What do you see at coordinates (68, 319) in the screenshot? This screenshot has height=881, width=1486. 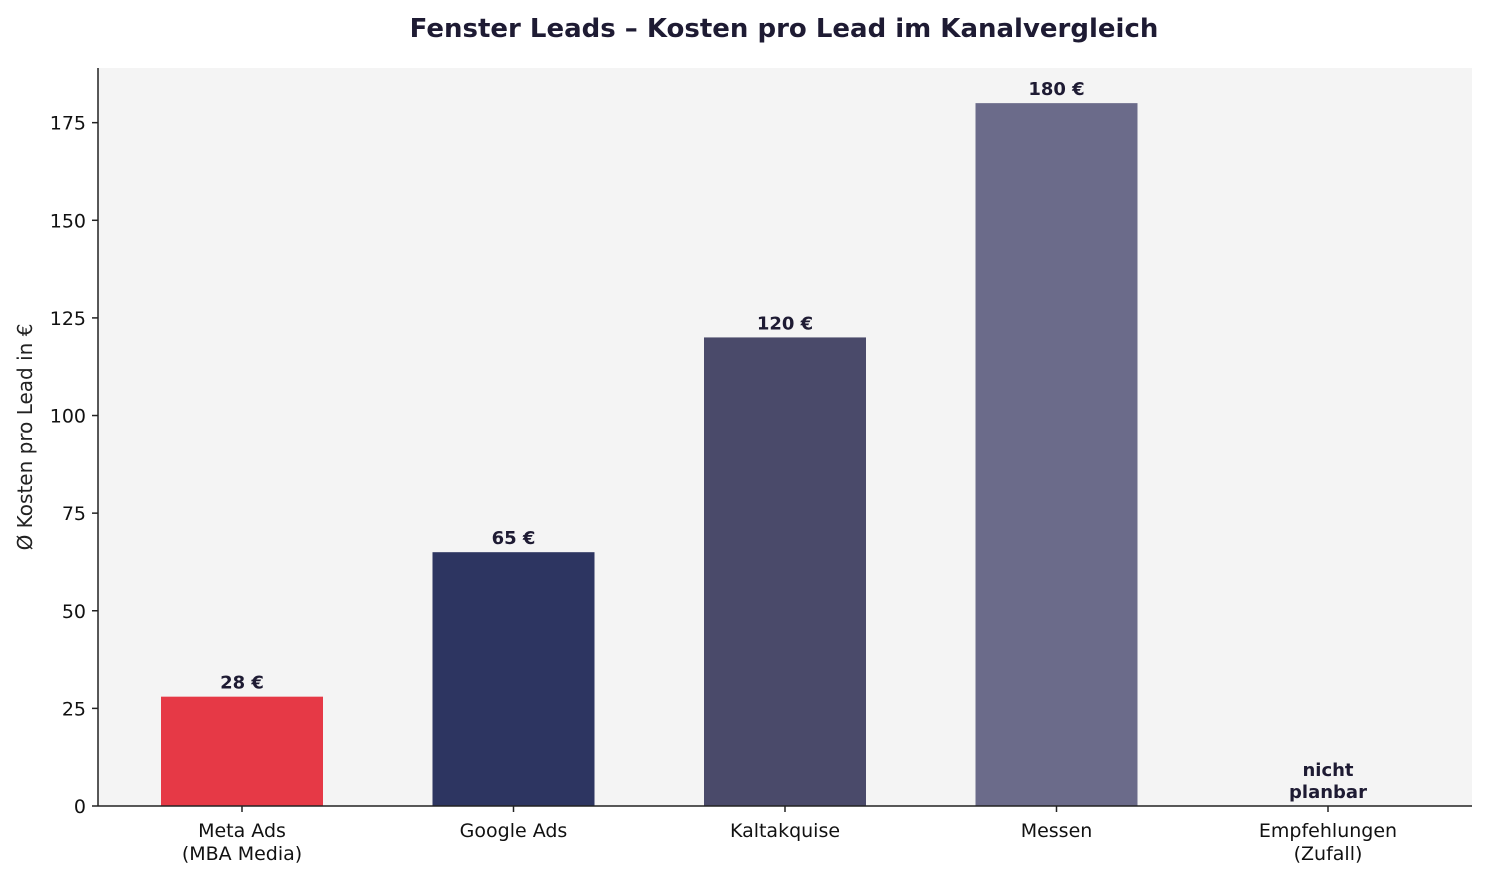 I see `y-tick-label: 125` at bounding box center [68, 319].